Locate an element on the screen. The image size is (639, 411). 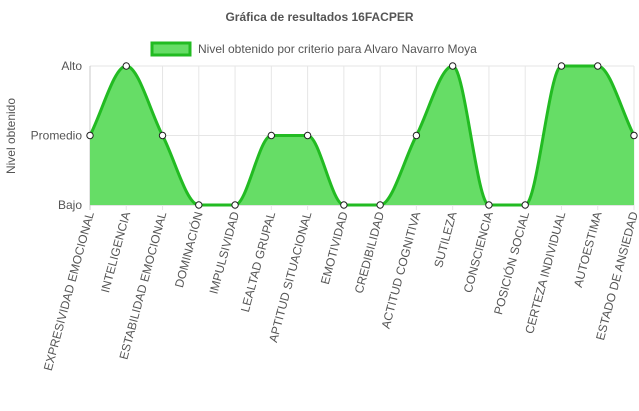
x-tick-label: LEALTAD GRUPAL is located at coordinates (258, 262).